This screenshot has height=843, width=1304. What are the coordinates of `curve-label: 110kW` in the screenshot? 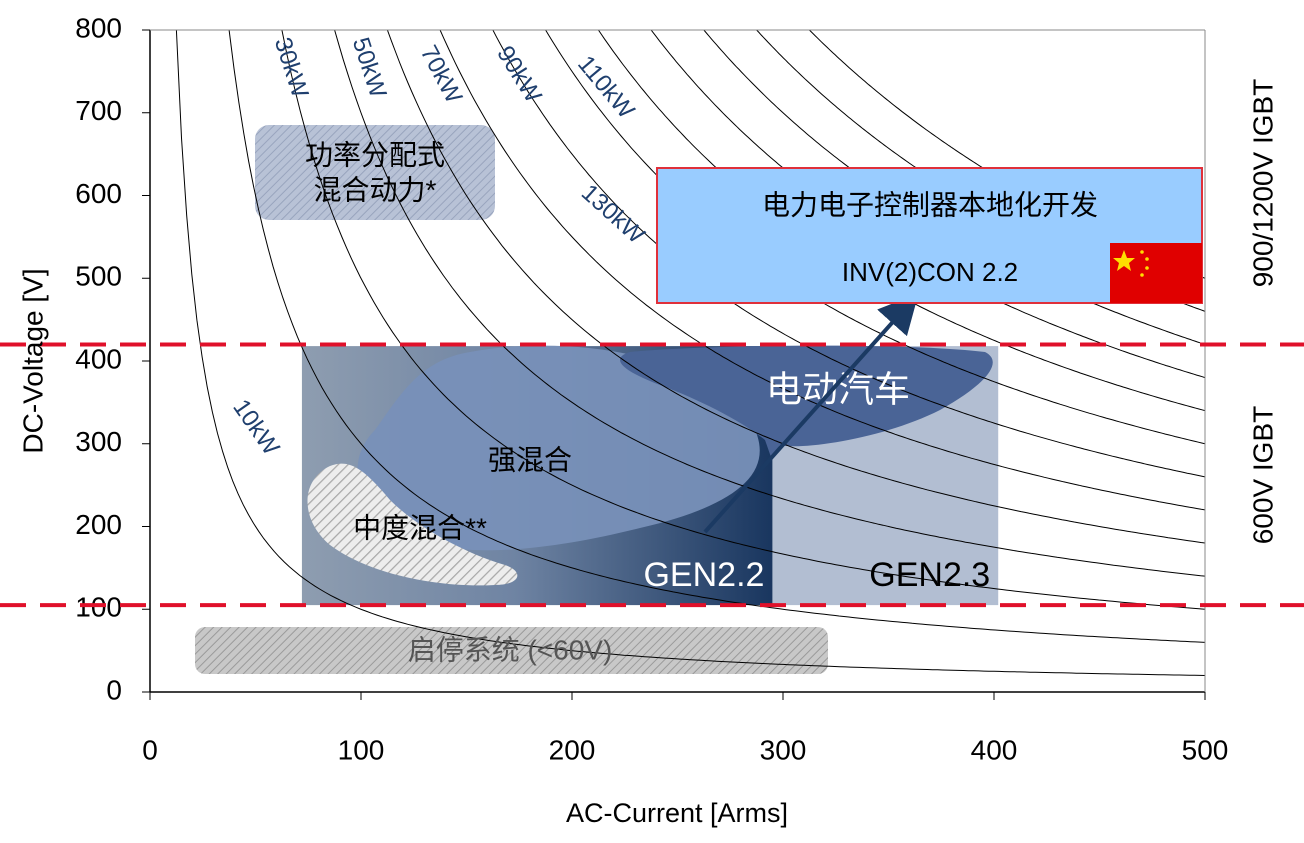 It's located at (606, 87).